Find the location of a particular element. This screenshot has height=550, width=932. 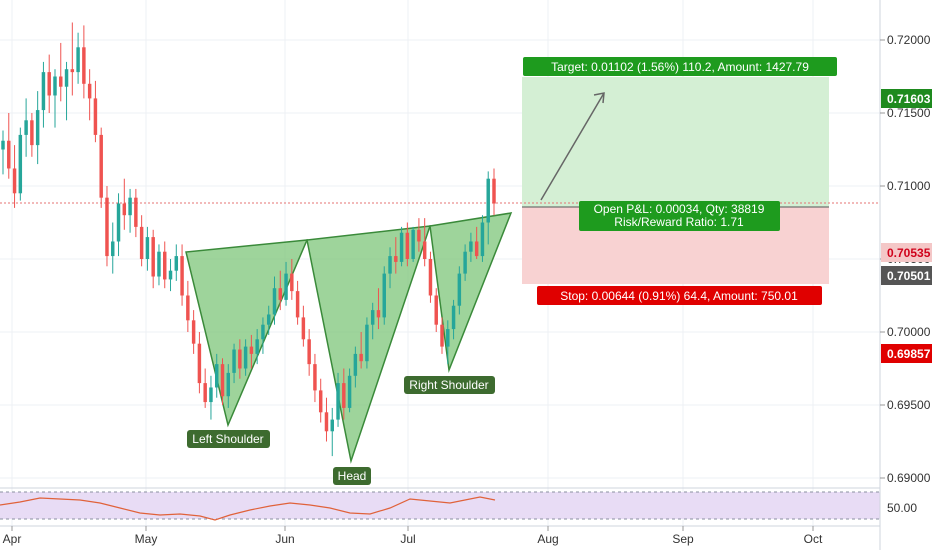

svg-text: Left Shoulder is located at coordinates (227, 439).